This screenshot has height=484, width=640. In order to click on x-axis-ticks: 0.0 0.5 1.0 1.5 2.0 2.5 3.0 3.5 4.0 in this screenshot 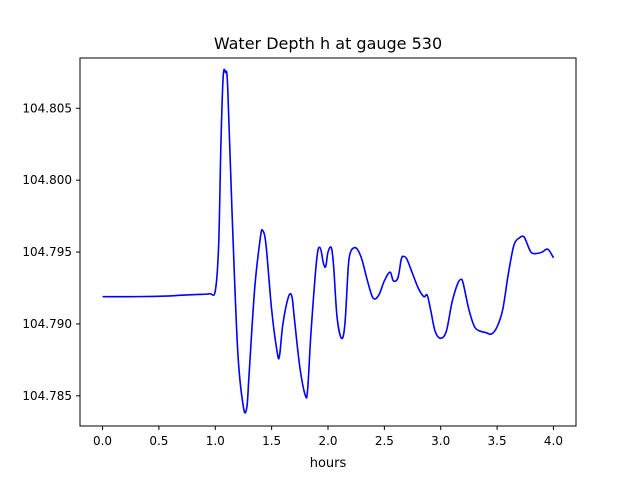, I will do `click(328, 437)`.